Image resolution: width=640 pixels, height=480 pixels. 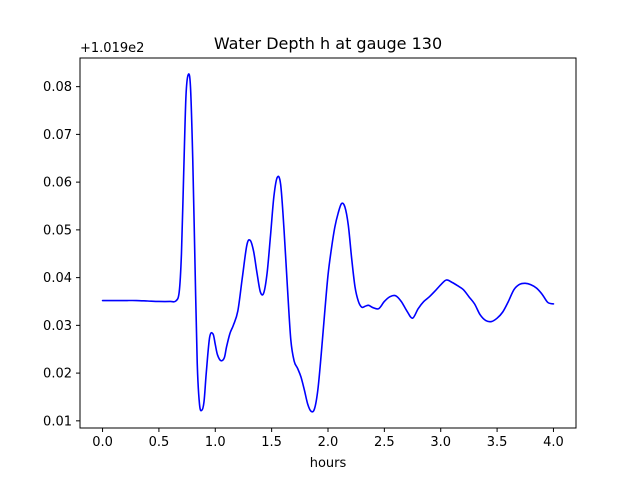 I want to click on x-tick-label: 1.0, so click(x=215, y=442).